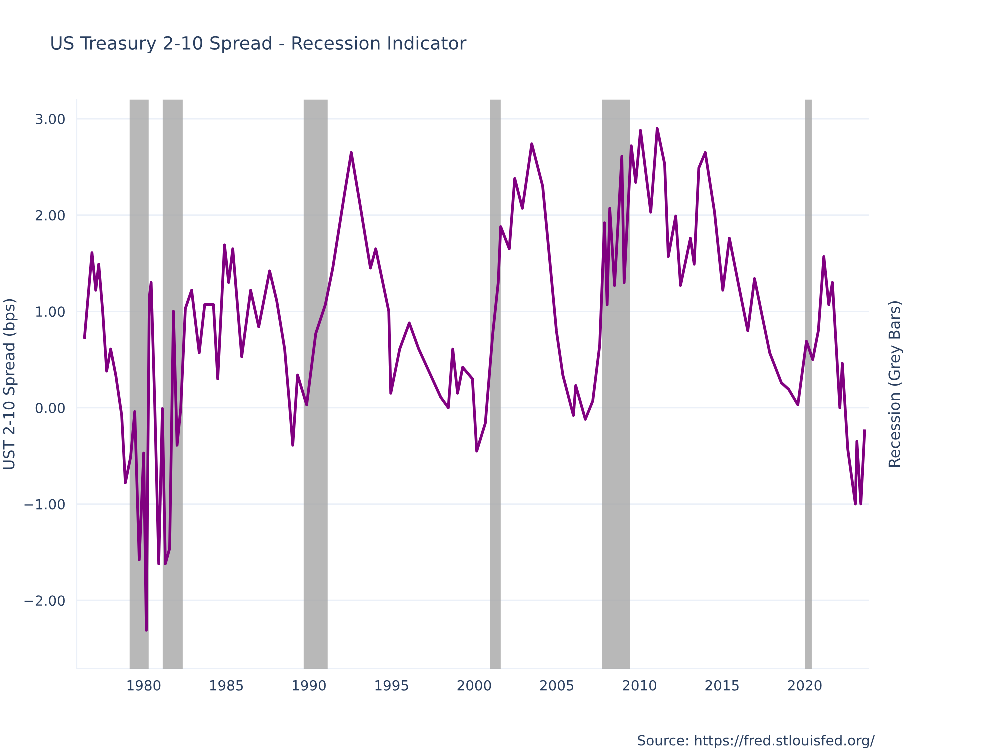  Describe the element at coordinates (259, 45) in the screenshot. I see `chart-title: US Treasury 2-10 Spread - Recession Indicator` at that location.